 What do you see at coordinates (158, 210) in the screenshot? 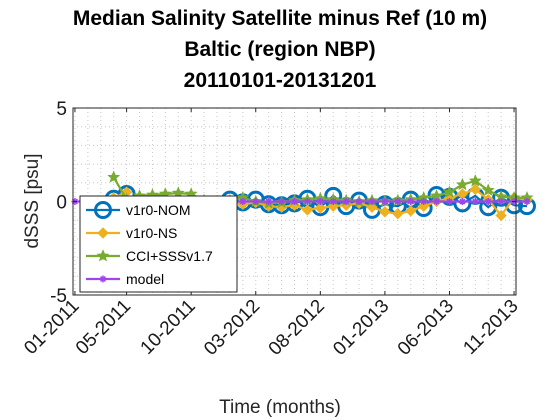
I see `legend-label: v1r0-NOM` at bounding box center [158, 210].